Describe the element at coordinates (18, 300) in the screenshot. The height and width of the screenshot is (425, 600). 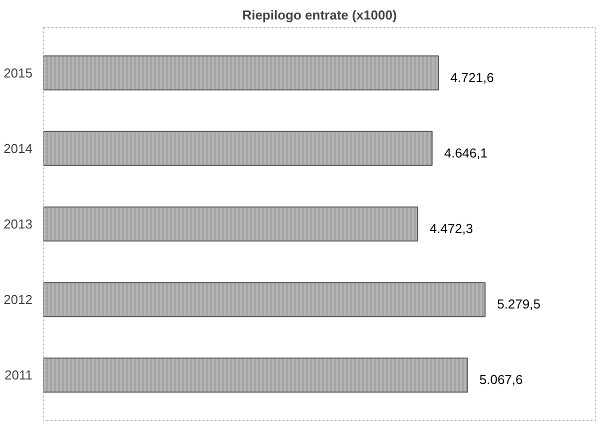
I see `y-tick-label: 2012` at that location.